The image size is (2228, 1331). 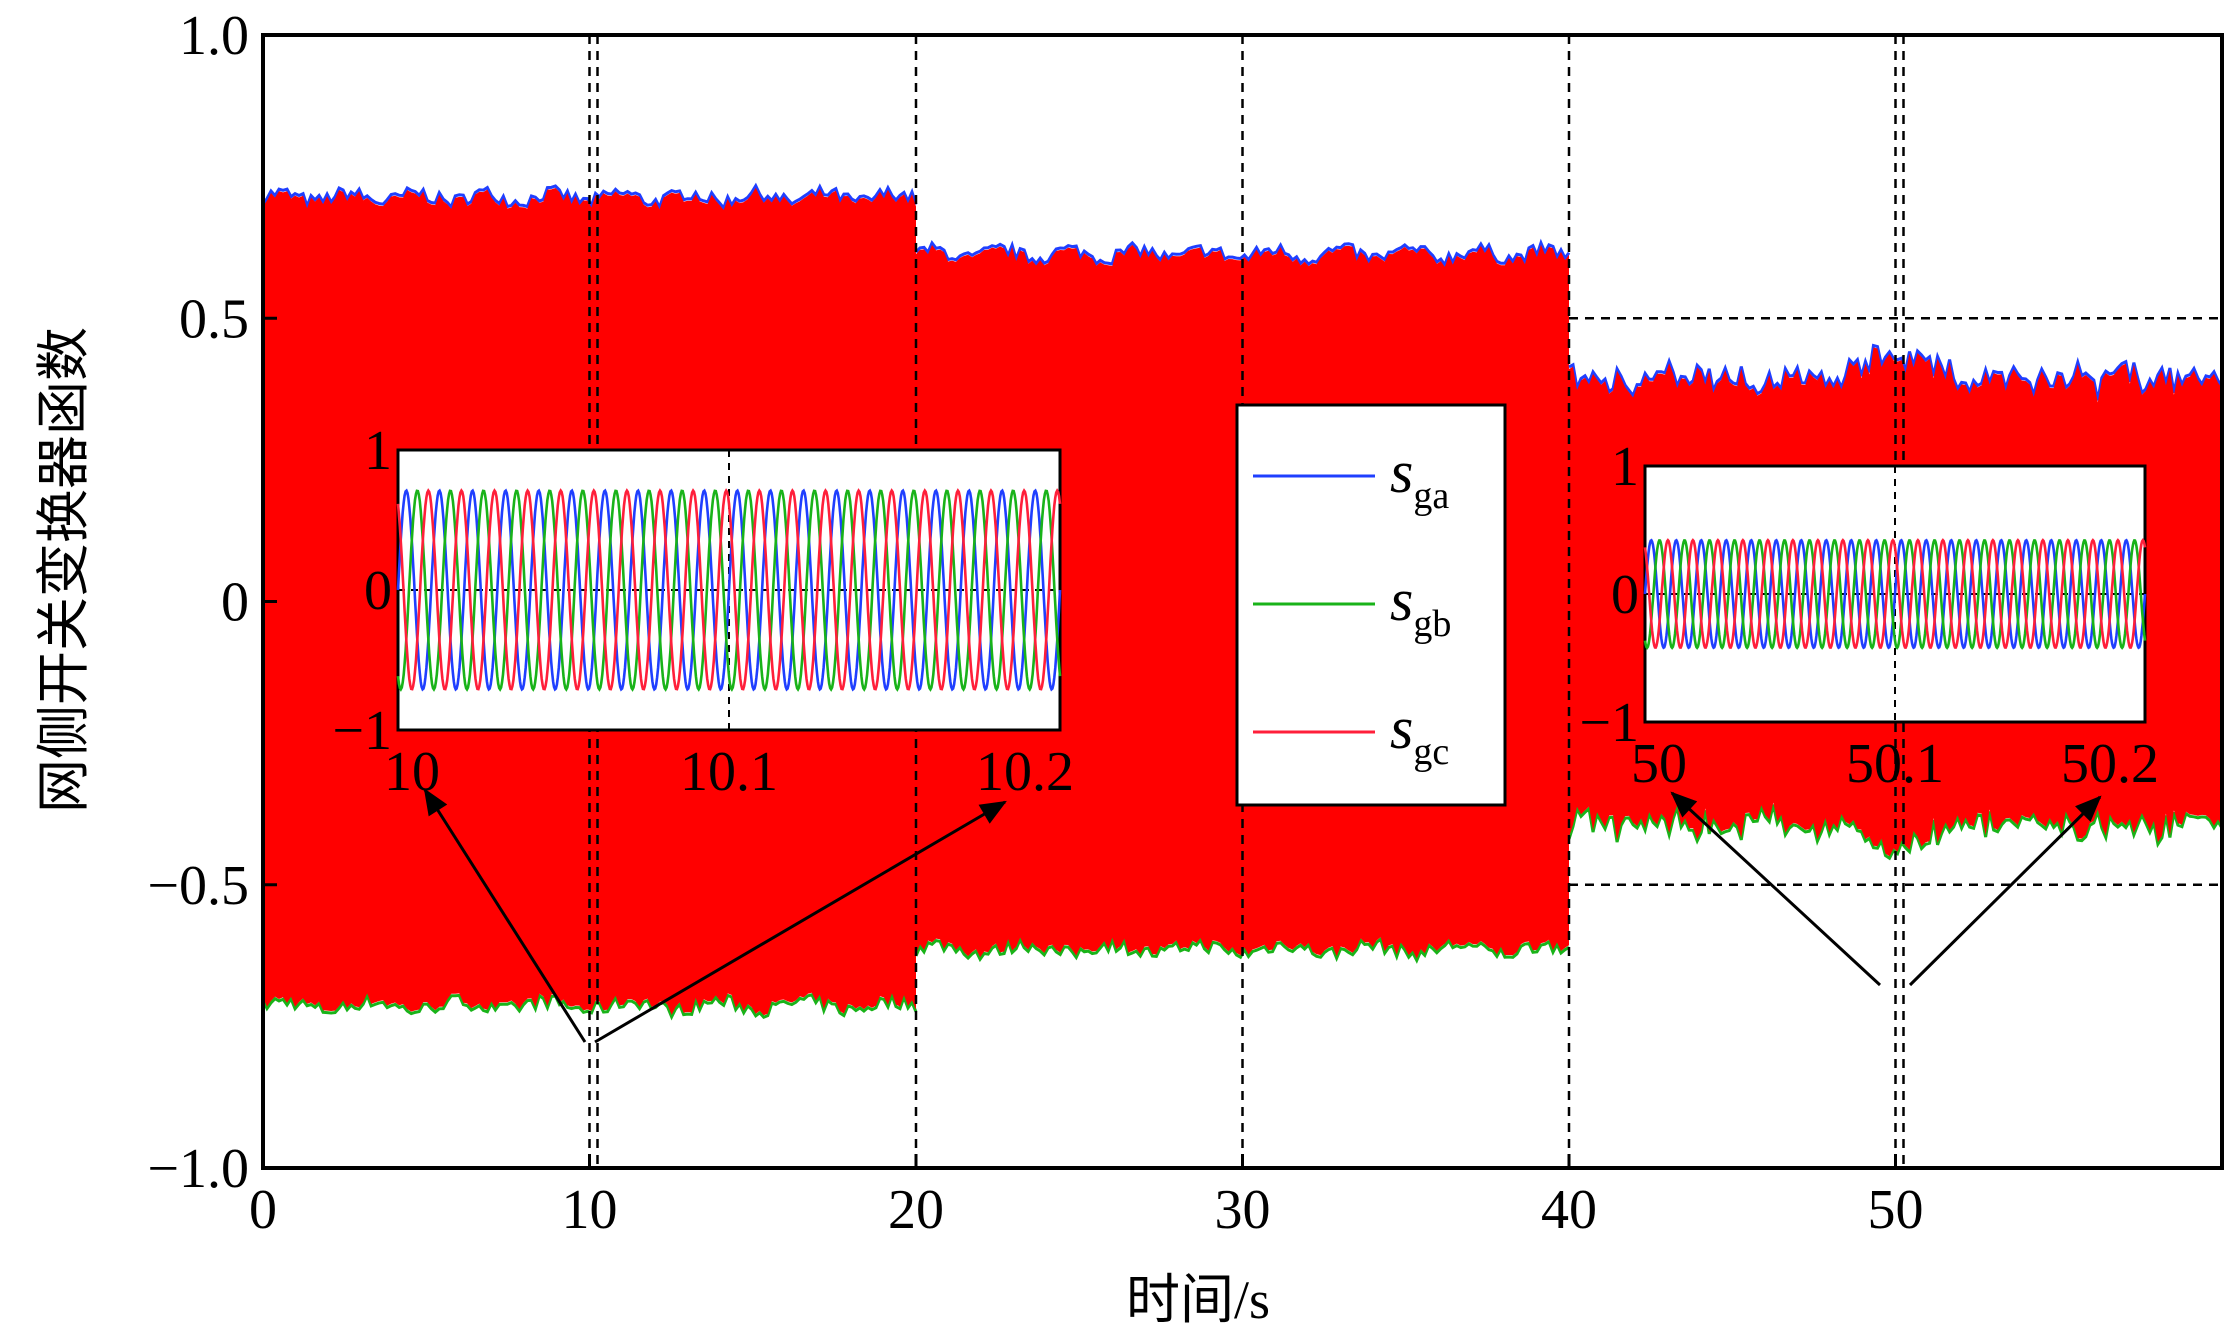 What do you see at coordinates (590, 1210) in the screenshot?
I see `x-tick-label: 10` at bounding box center [590, 1210].